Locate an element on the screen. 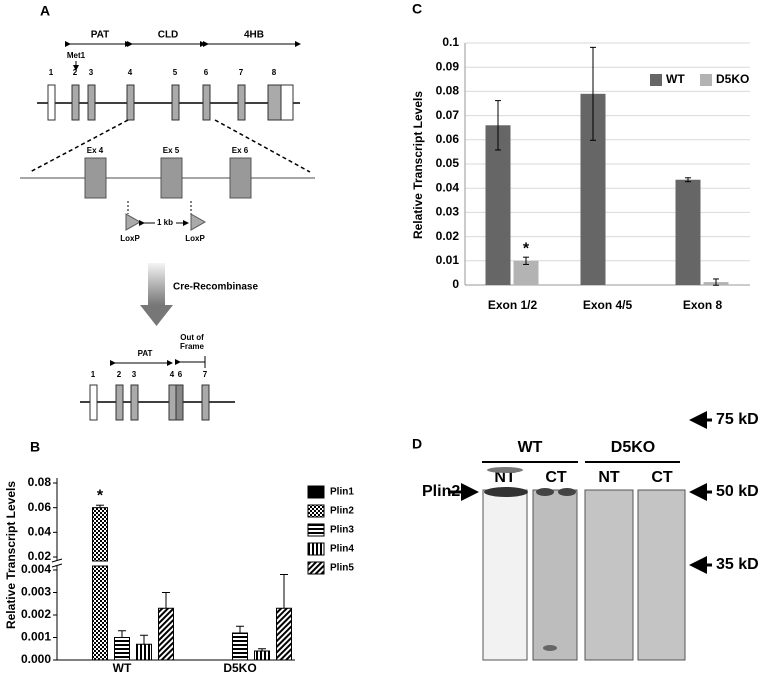 This screenshot has height=675, width=769. x-tick-label: Exon 8 is located at coordinates (703, 305).